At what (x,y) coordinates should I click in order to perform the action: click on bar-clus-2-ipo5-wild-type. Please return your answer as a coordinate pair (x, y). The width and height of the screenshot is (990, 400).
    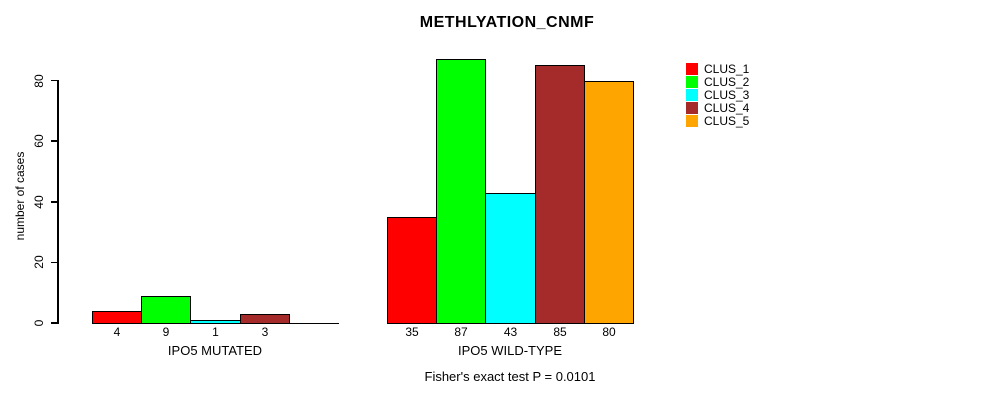
    Looking at the image, I should click on (461, 191).